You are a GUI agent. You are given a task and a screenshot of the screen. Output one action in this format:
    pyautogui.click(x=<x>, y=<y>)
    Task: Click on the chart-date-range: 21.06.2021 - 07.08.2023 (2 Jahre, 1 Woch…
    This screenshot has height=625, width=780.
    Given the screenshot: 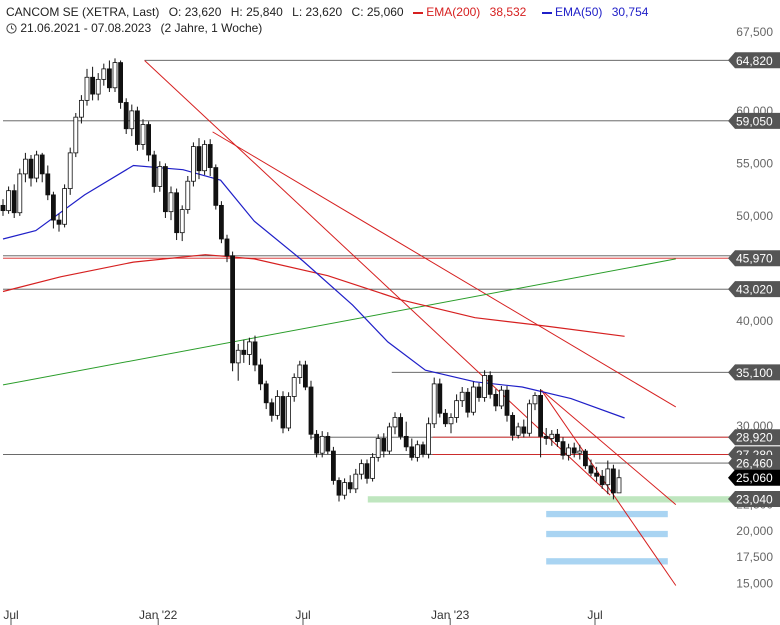 What is the action you would take?
    pyautogui.click(x=137, y=28)
    